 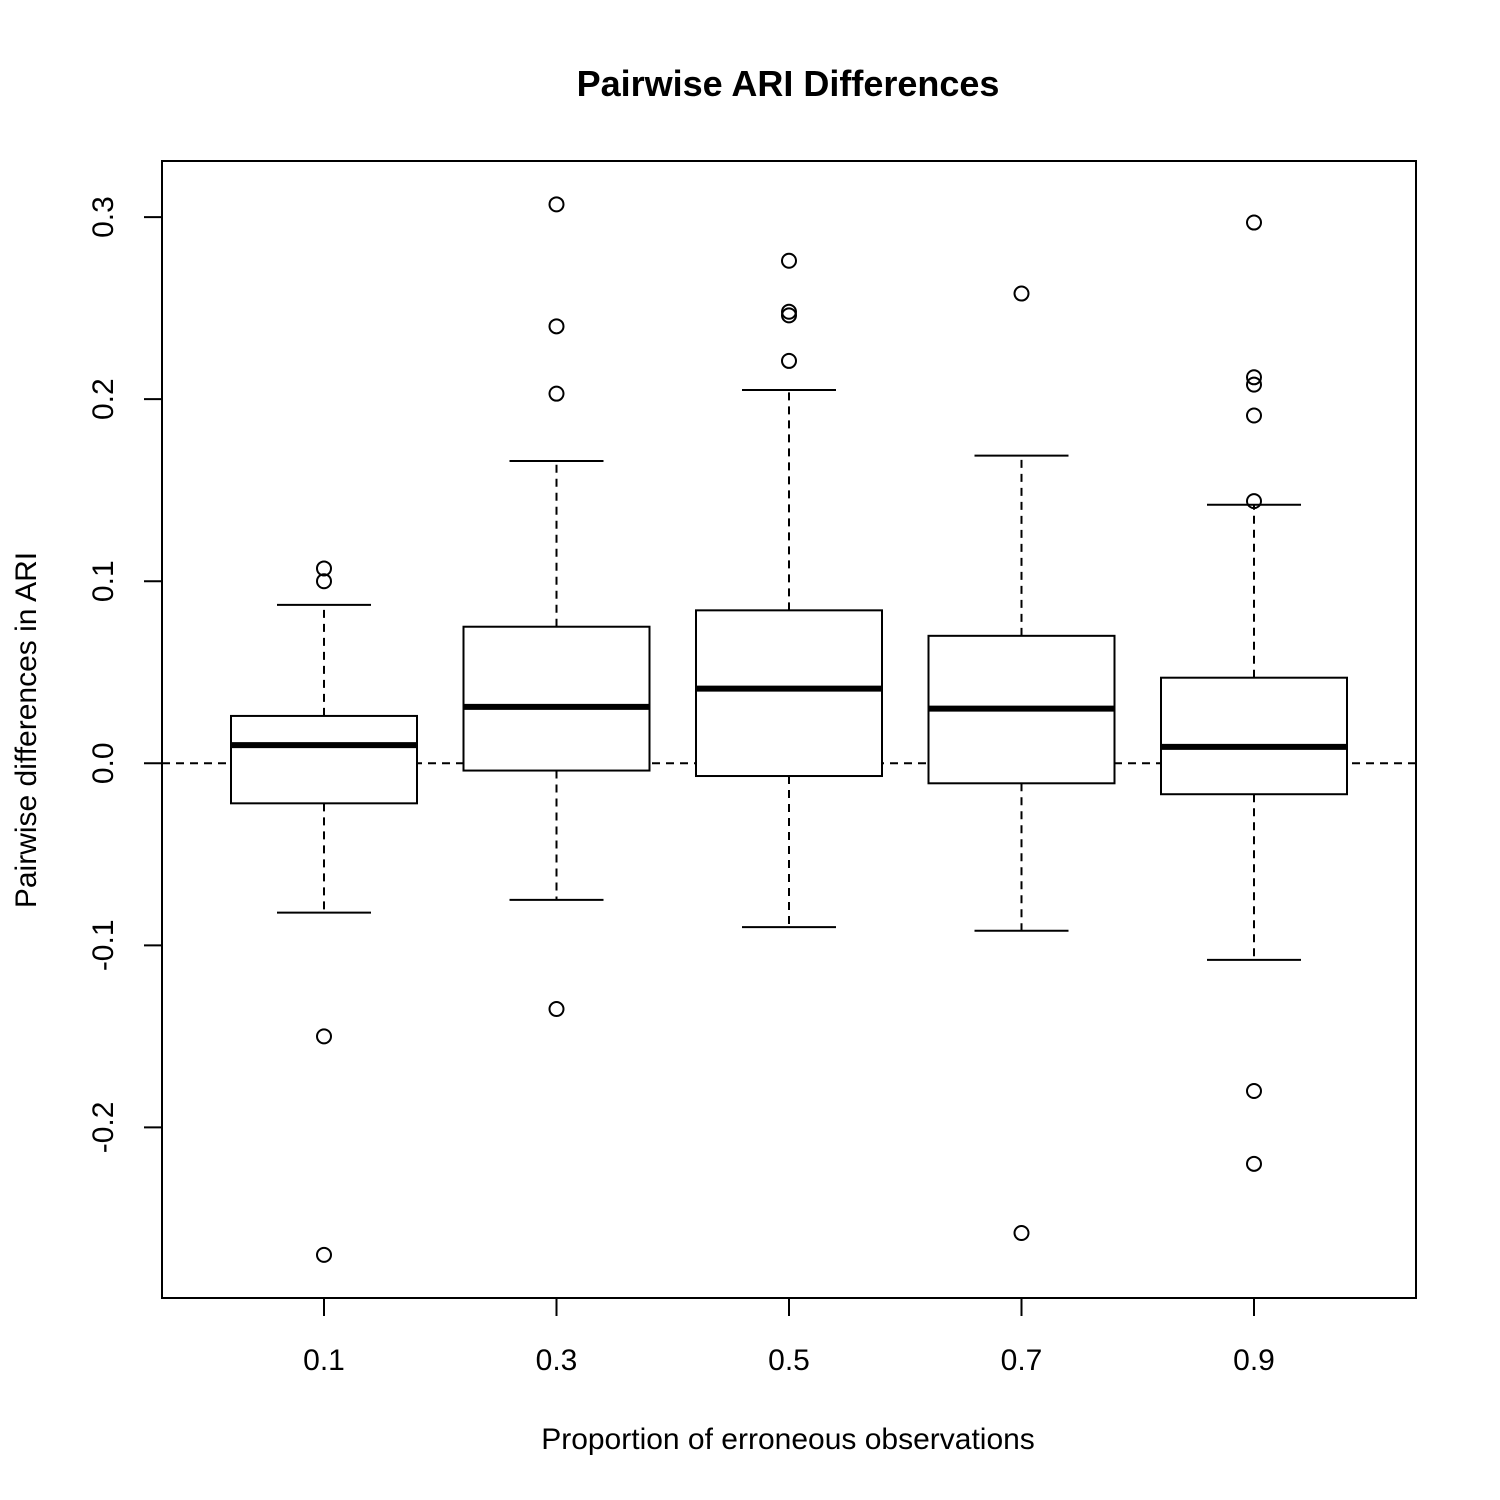 I want to click on y-tick-label: -0.1, so click(x=103, y=945).